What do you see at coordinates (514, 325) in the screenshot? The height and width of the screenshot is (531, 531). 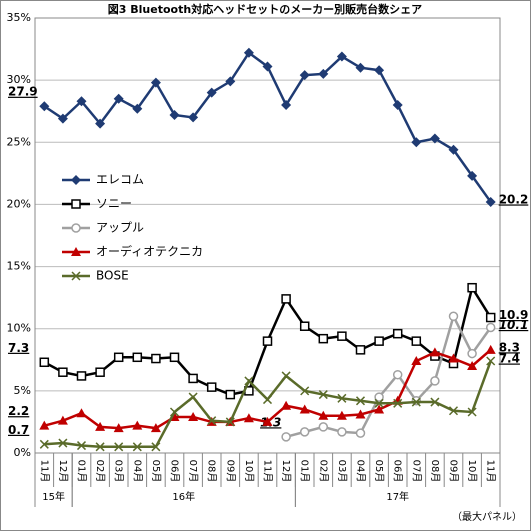 I see `value-label: 10.1` at bounding box center [514, 325].